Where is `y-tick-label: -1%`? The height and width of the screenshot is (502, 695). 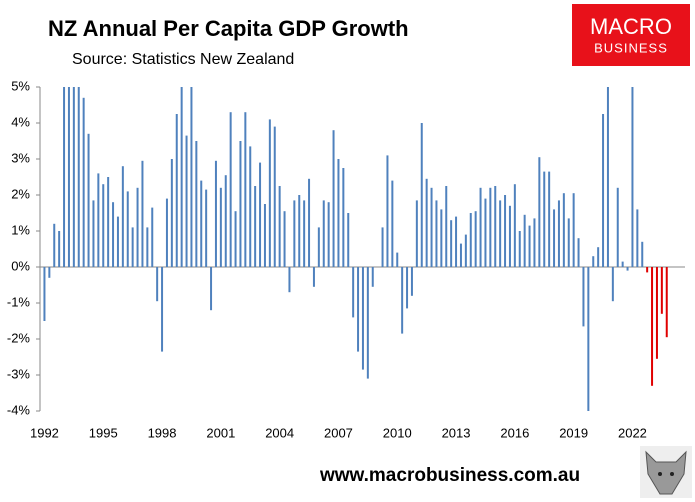
y-tick-label: -1% is located at coordinates (19, 301).